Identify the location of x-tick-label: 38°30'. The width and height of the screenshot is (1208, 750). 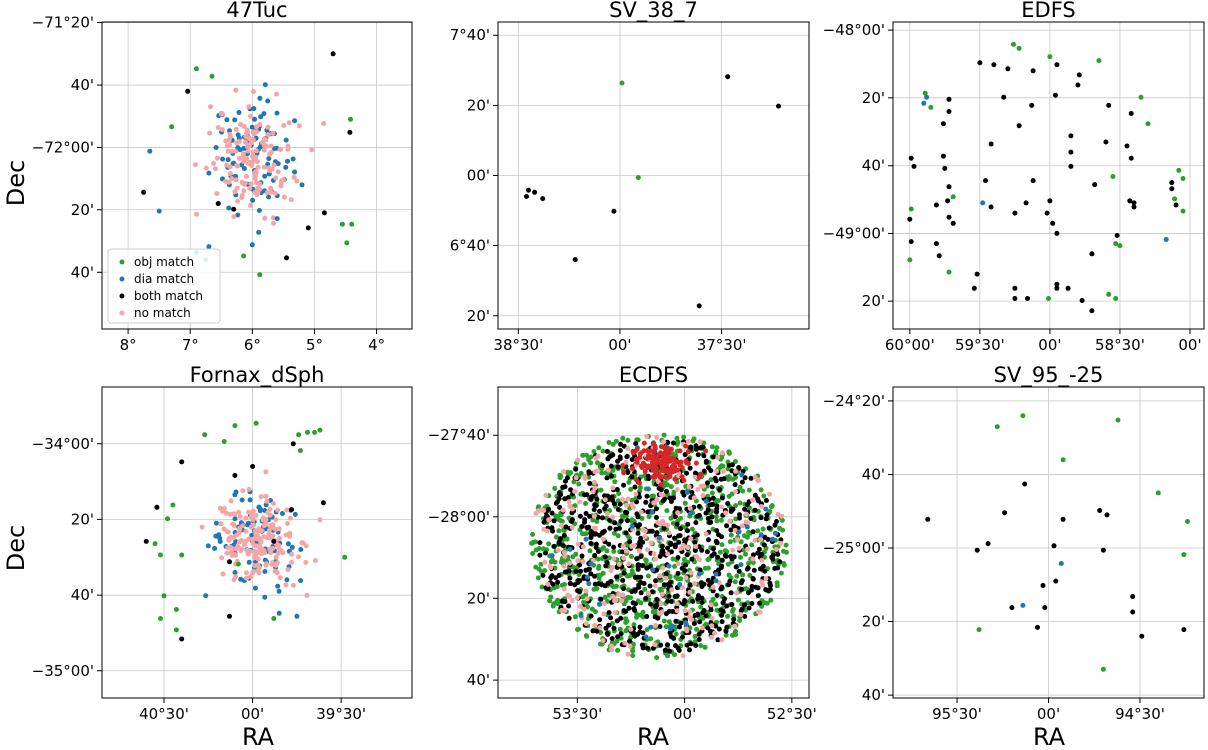
(518, 345).